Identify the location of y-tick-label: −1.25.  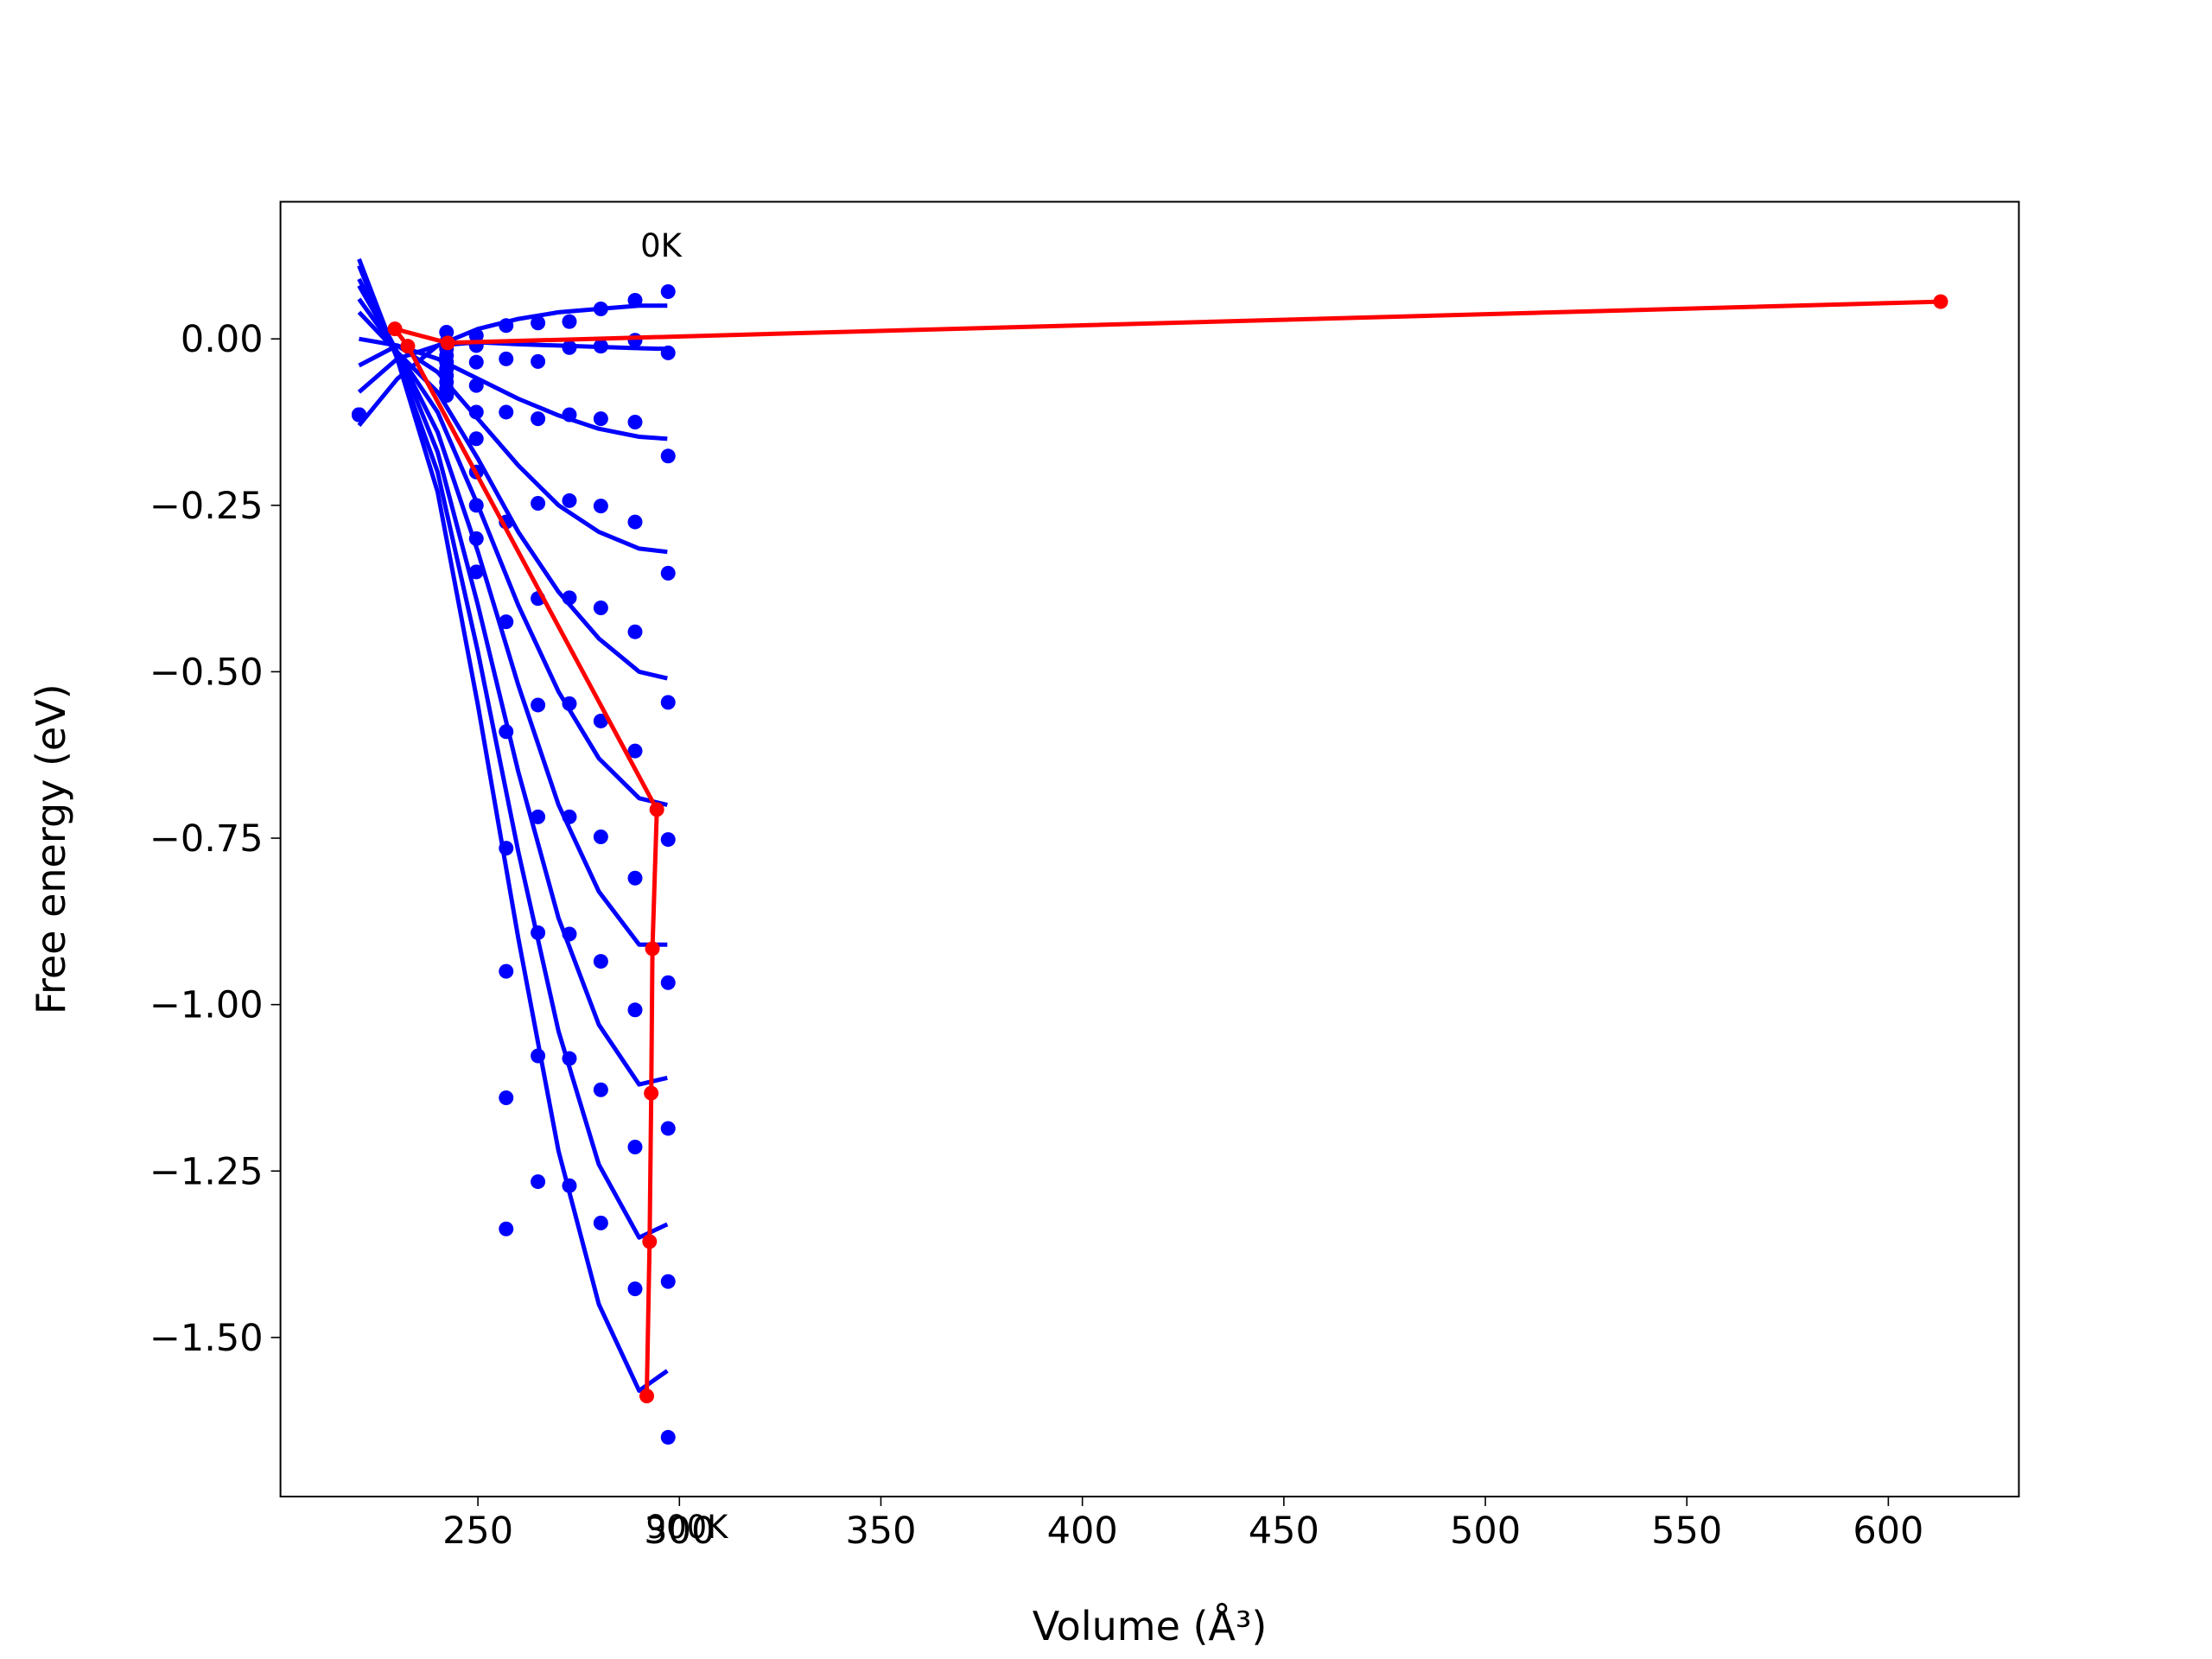
(206, 1171).